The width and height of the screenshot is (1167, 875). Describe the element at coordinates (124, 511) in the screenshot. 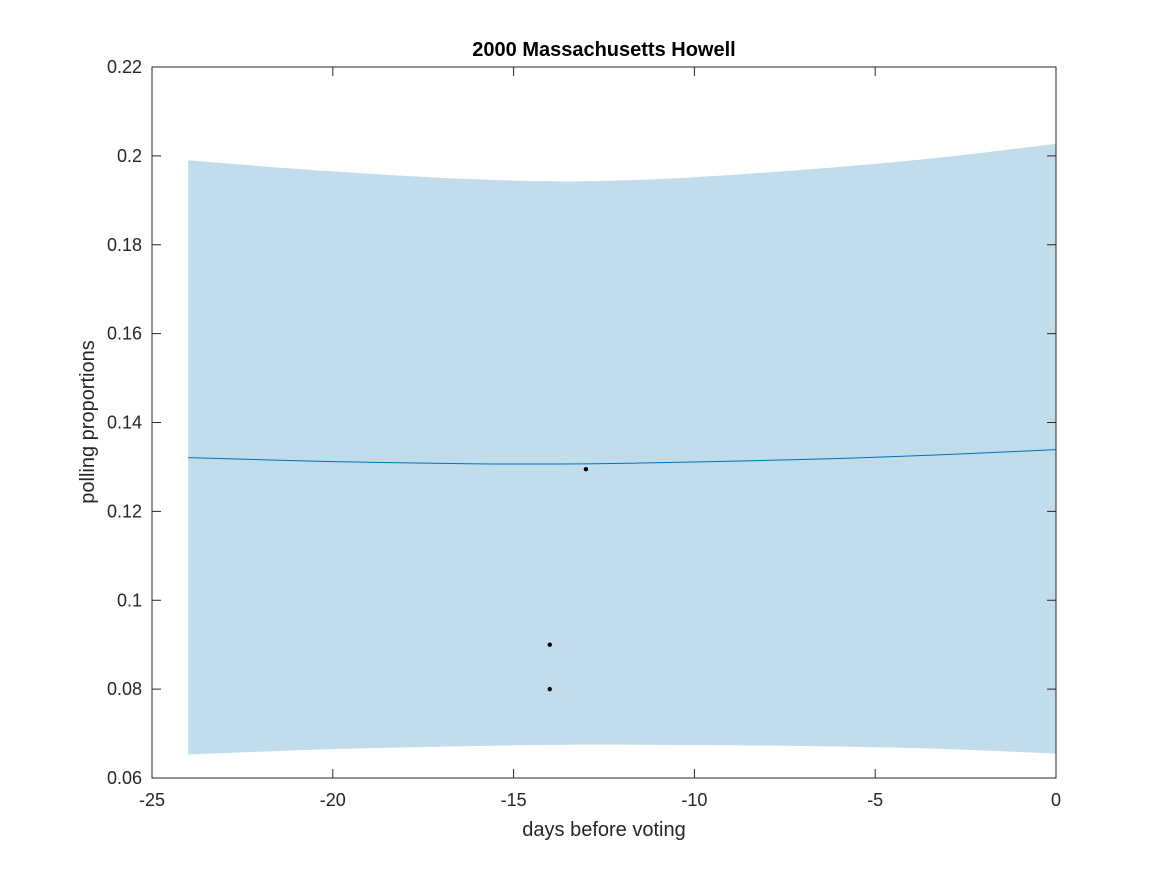

I see `y-tick-label: 0.12` at that location.